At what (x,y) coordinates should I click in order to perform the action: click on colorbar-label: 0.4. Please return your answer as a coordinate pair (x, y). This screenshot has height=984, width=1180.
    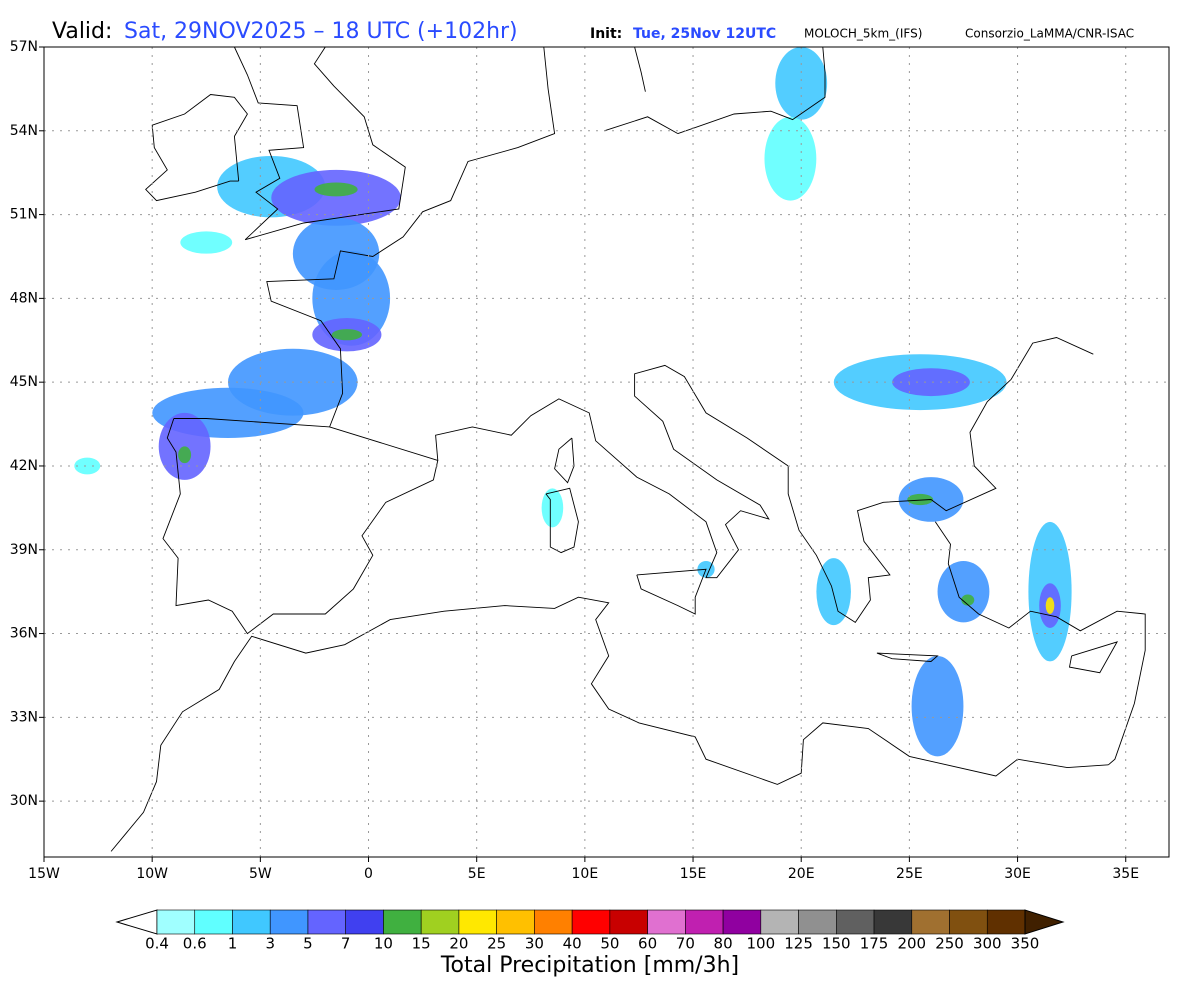
    Looking at the image, I should click on (157, 944).